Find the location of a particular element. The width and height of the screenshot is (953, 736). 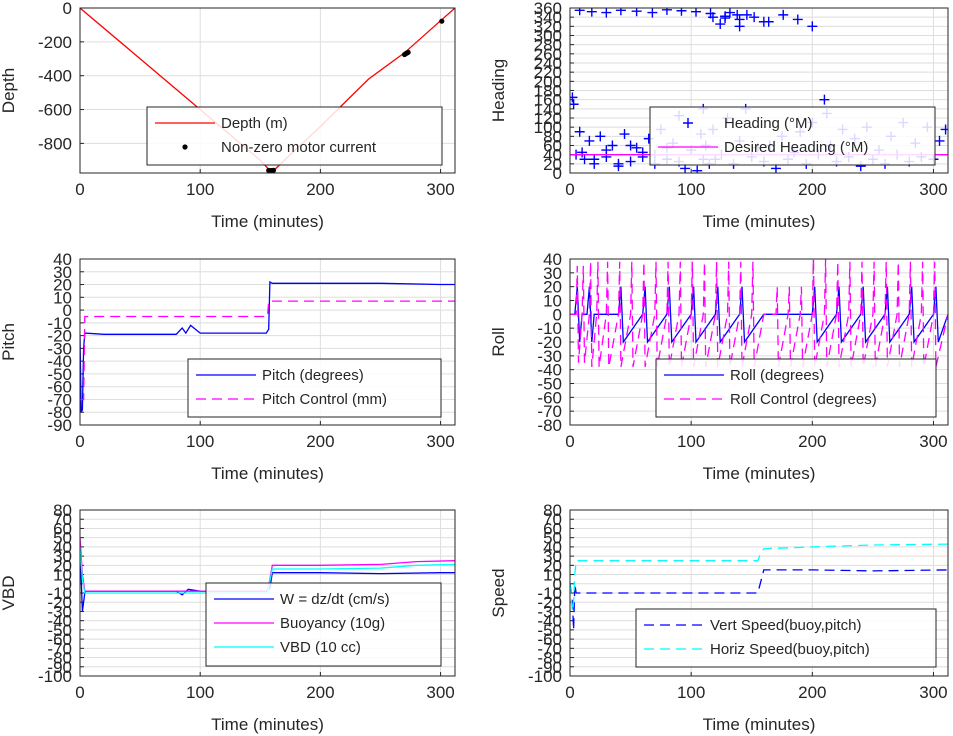

heading-y-tick-label: 140 is located at coordinates (548, 109).